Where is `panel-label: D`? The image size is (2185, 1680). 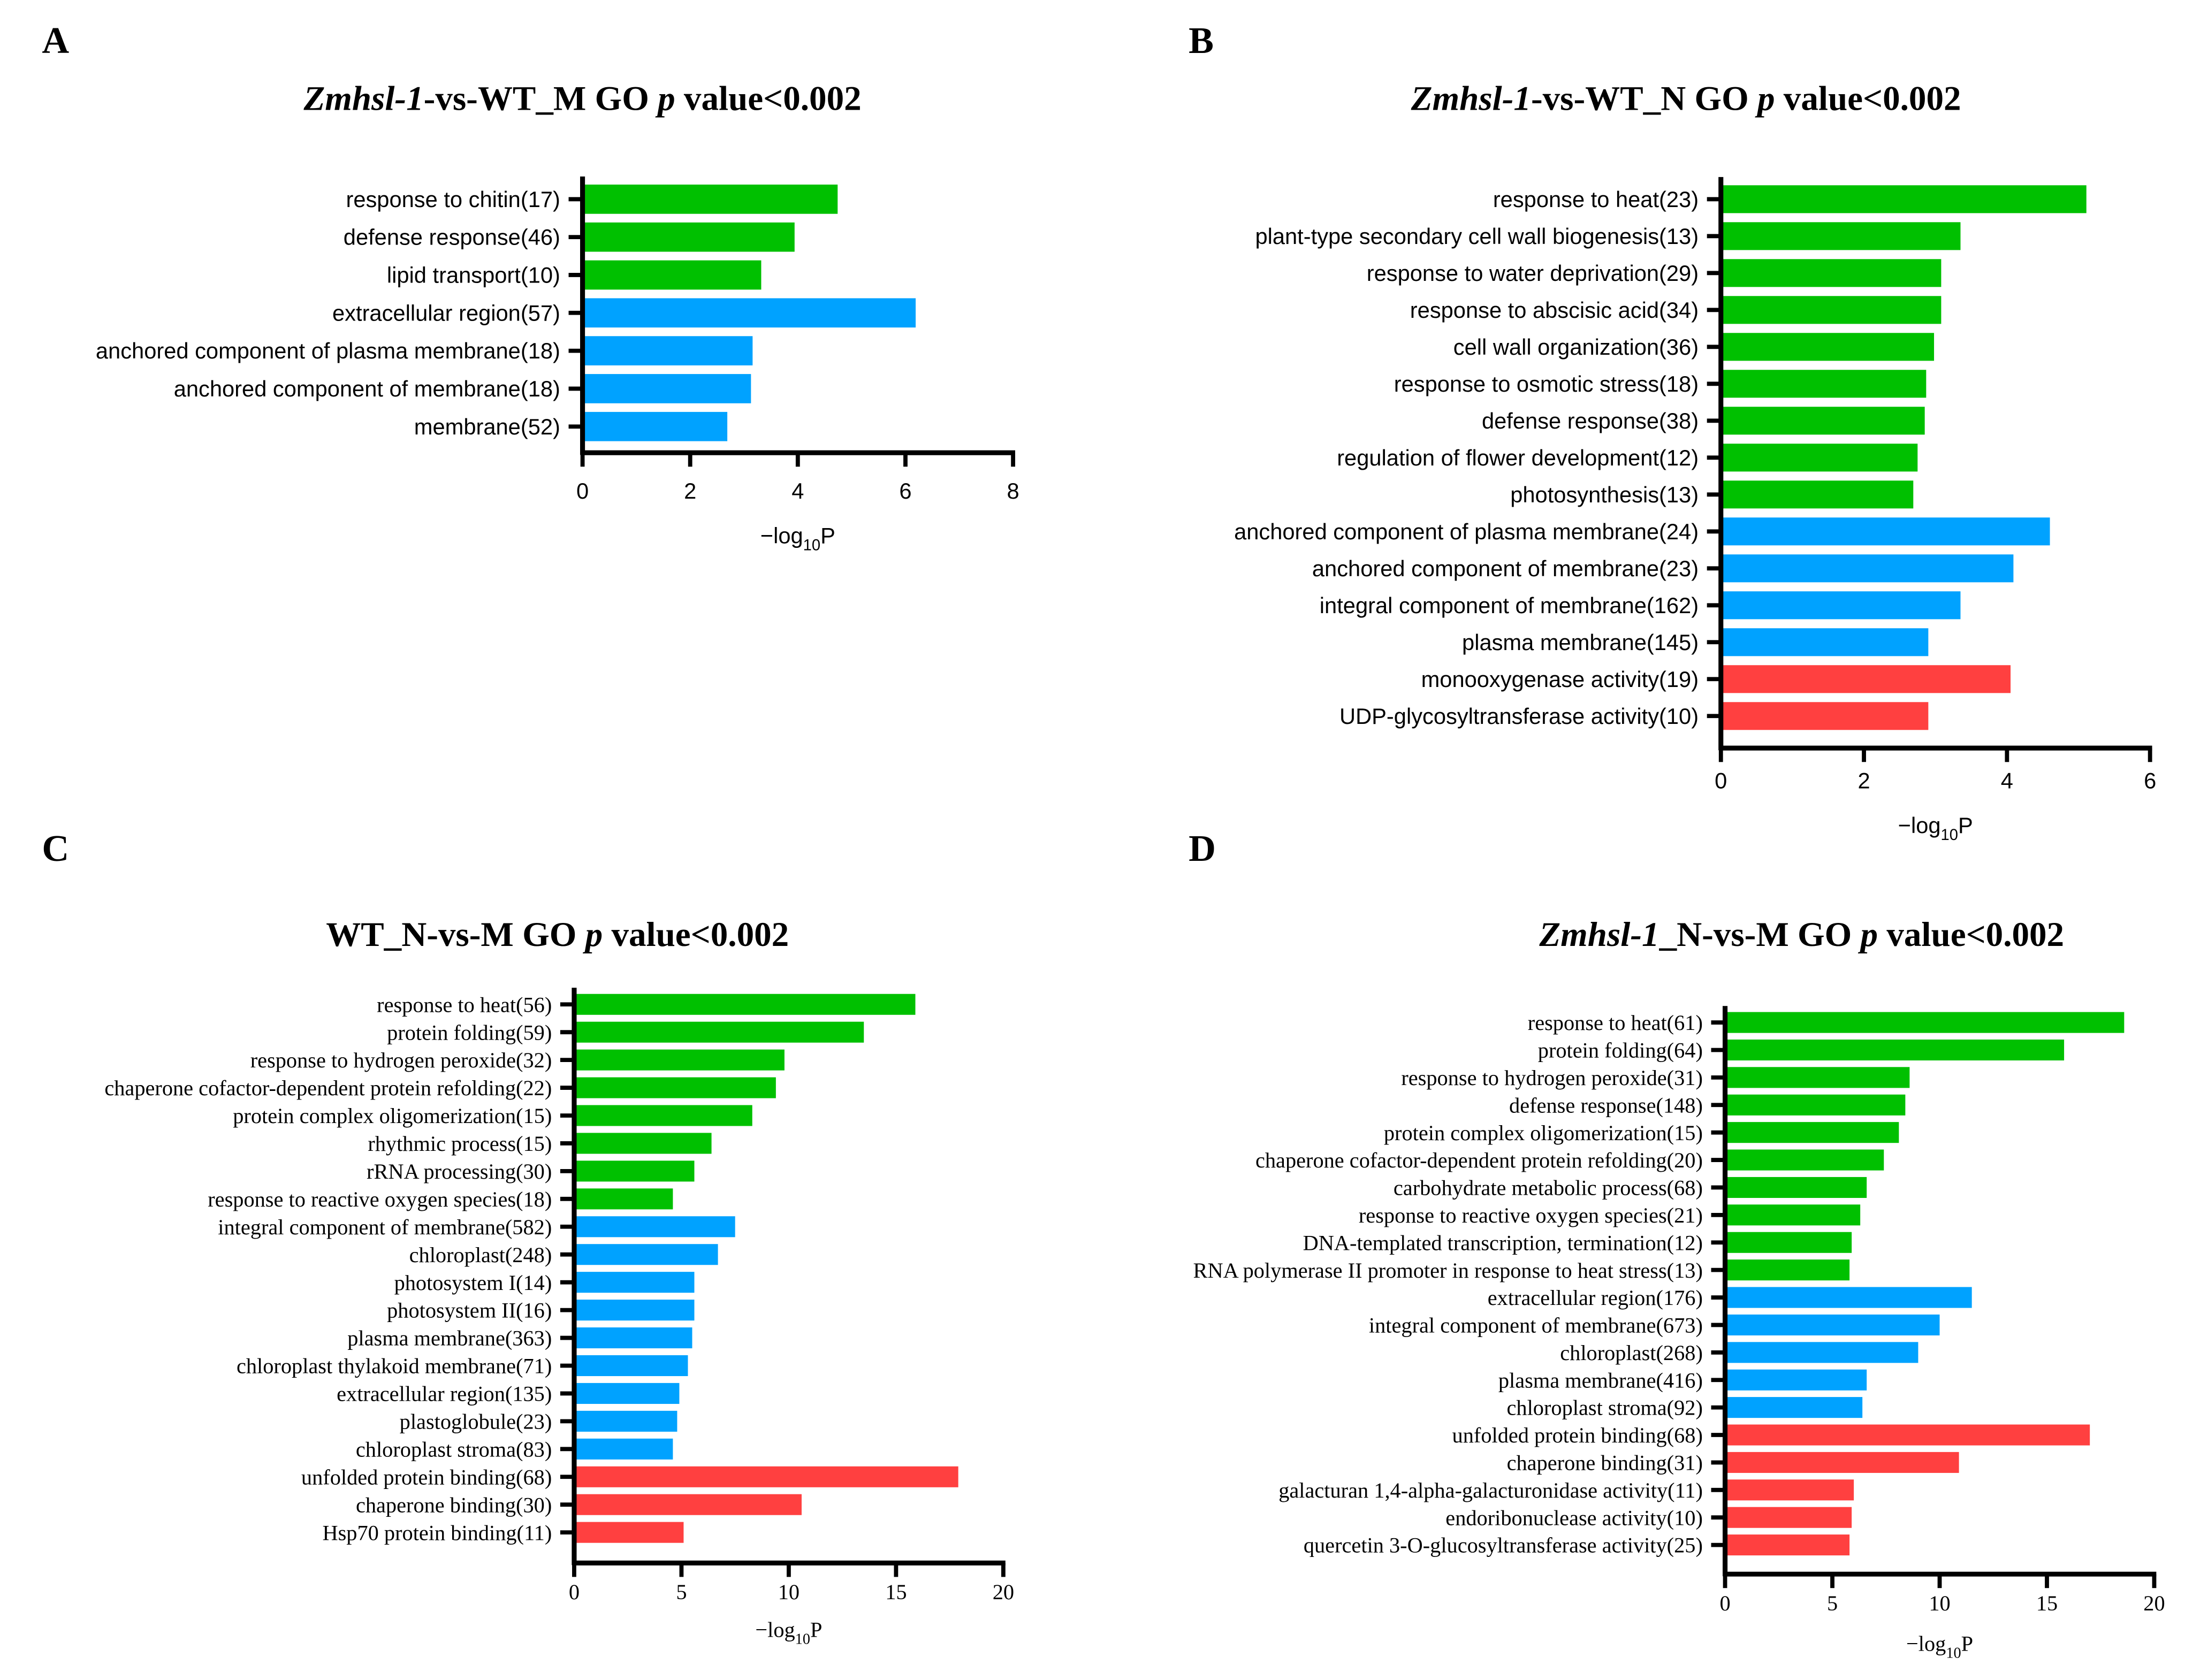 panel-label: D is located at coordinates (1203, 848).